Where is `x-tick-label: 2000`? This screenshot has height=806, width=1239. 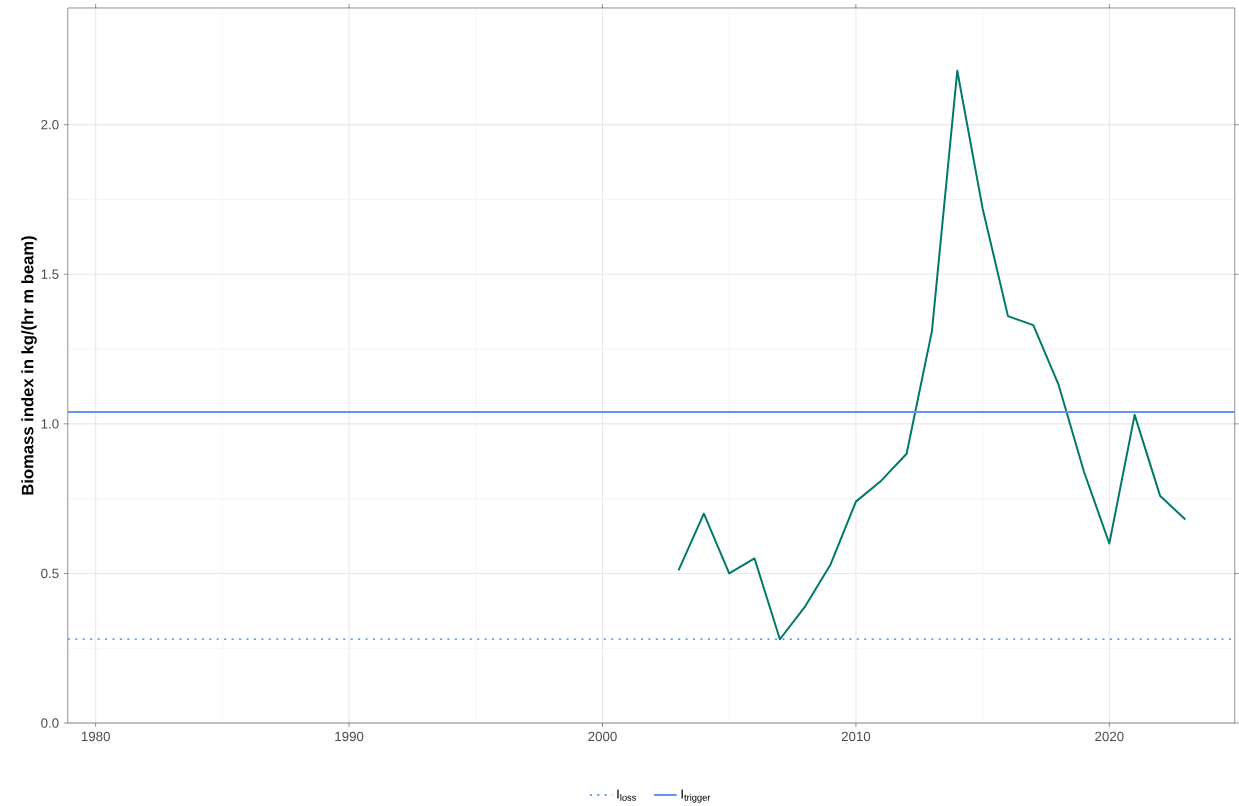
x-tick-label: 2000 is located at coordinates (602, 736).